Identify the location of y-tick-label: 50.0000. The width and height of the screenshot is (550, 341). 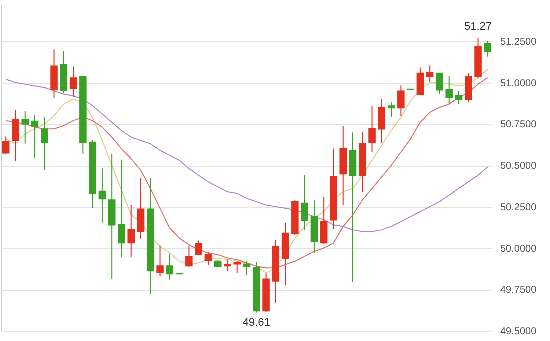
(519, 249).